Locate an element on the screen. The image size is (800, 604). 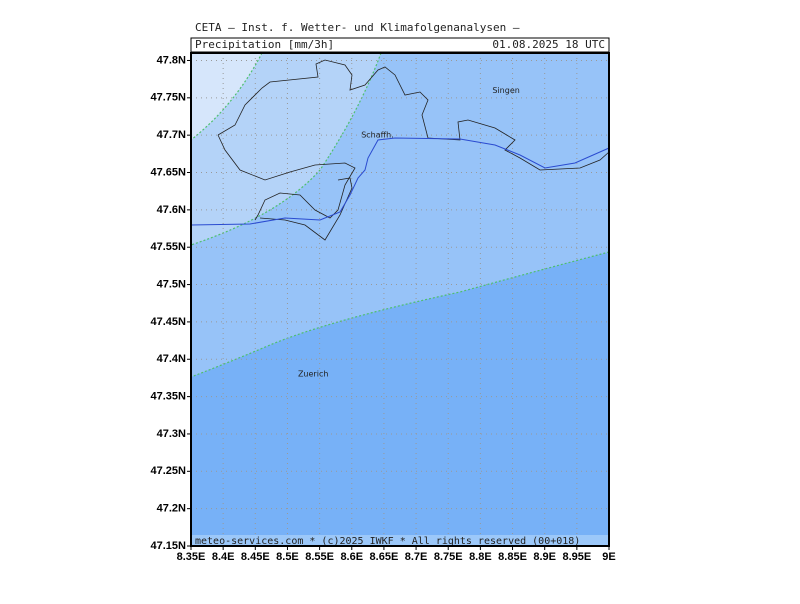
x-tick-label: 8.5E is located at coordinates (287, 557).